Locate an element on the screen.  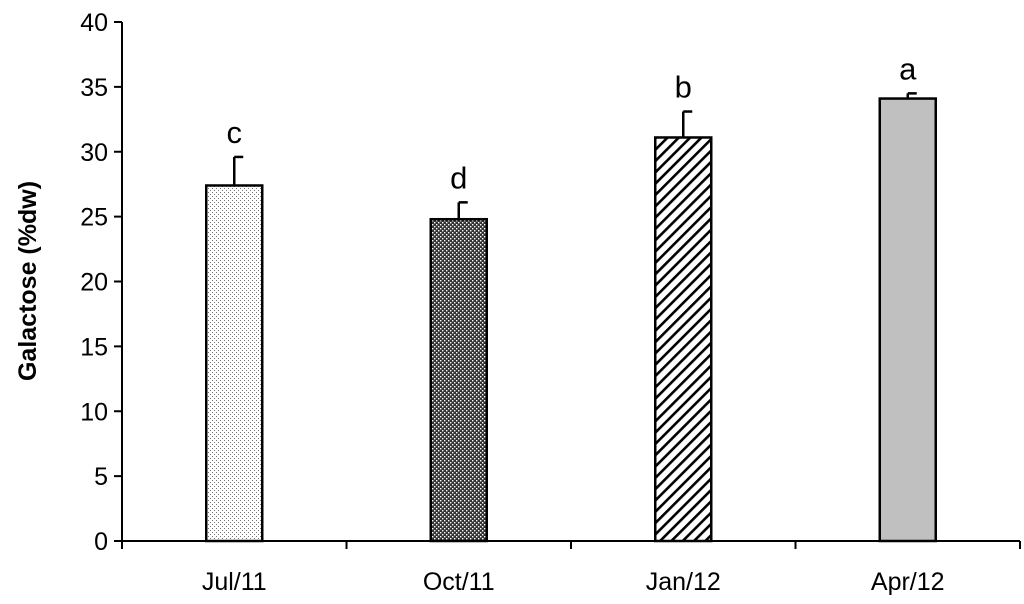
y-tick-label: 5 is located at coordinates (101, 477).